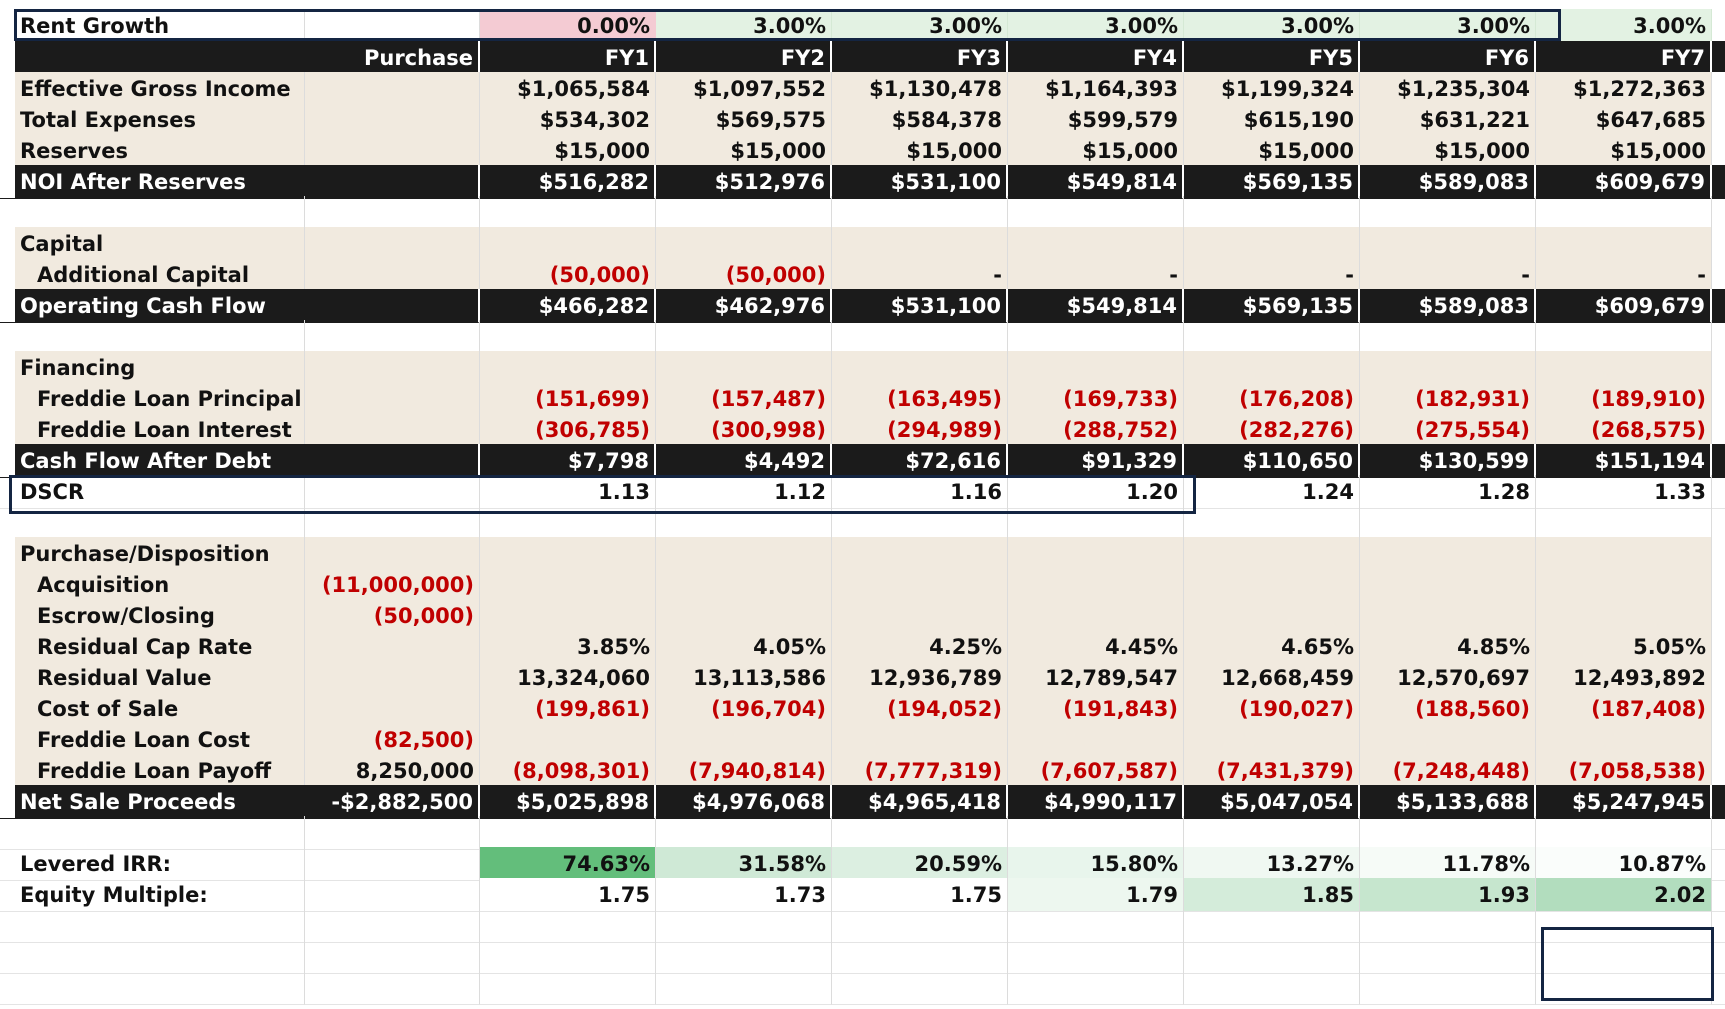 Image resolution: width=1725 pixels, height=1009 pixels. Describe the element at coordinates (920, 275) in the screenshot. I see `fy3-cell: -` at that location.